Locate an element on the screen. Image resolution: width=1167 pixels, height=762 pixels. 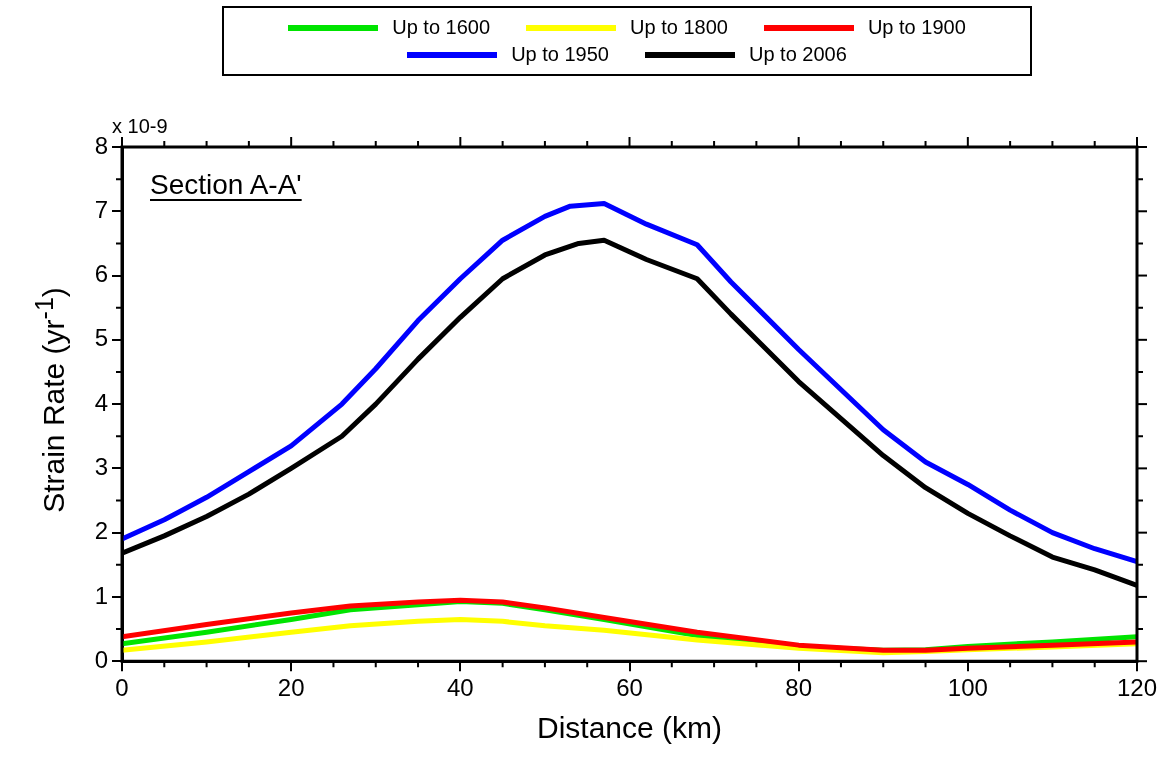
text: x 10-9 is located at coordinates (140, 126).